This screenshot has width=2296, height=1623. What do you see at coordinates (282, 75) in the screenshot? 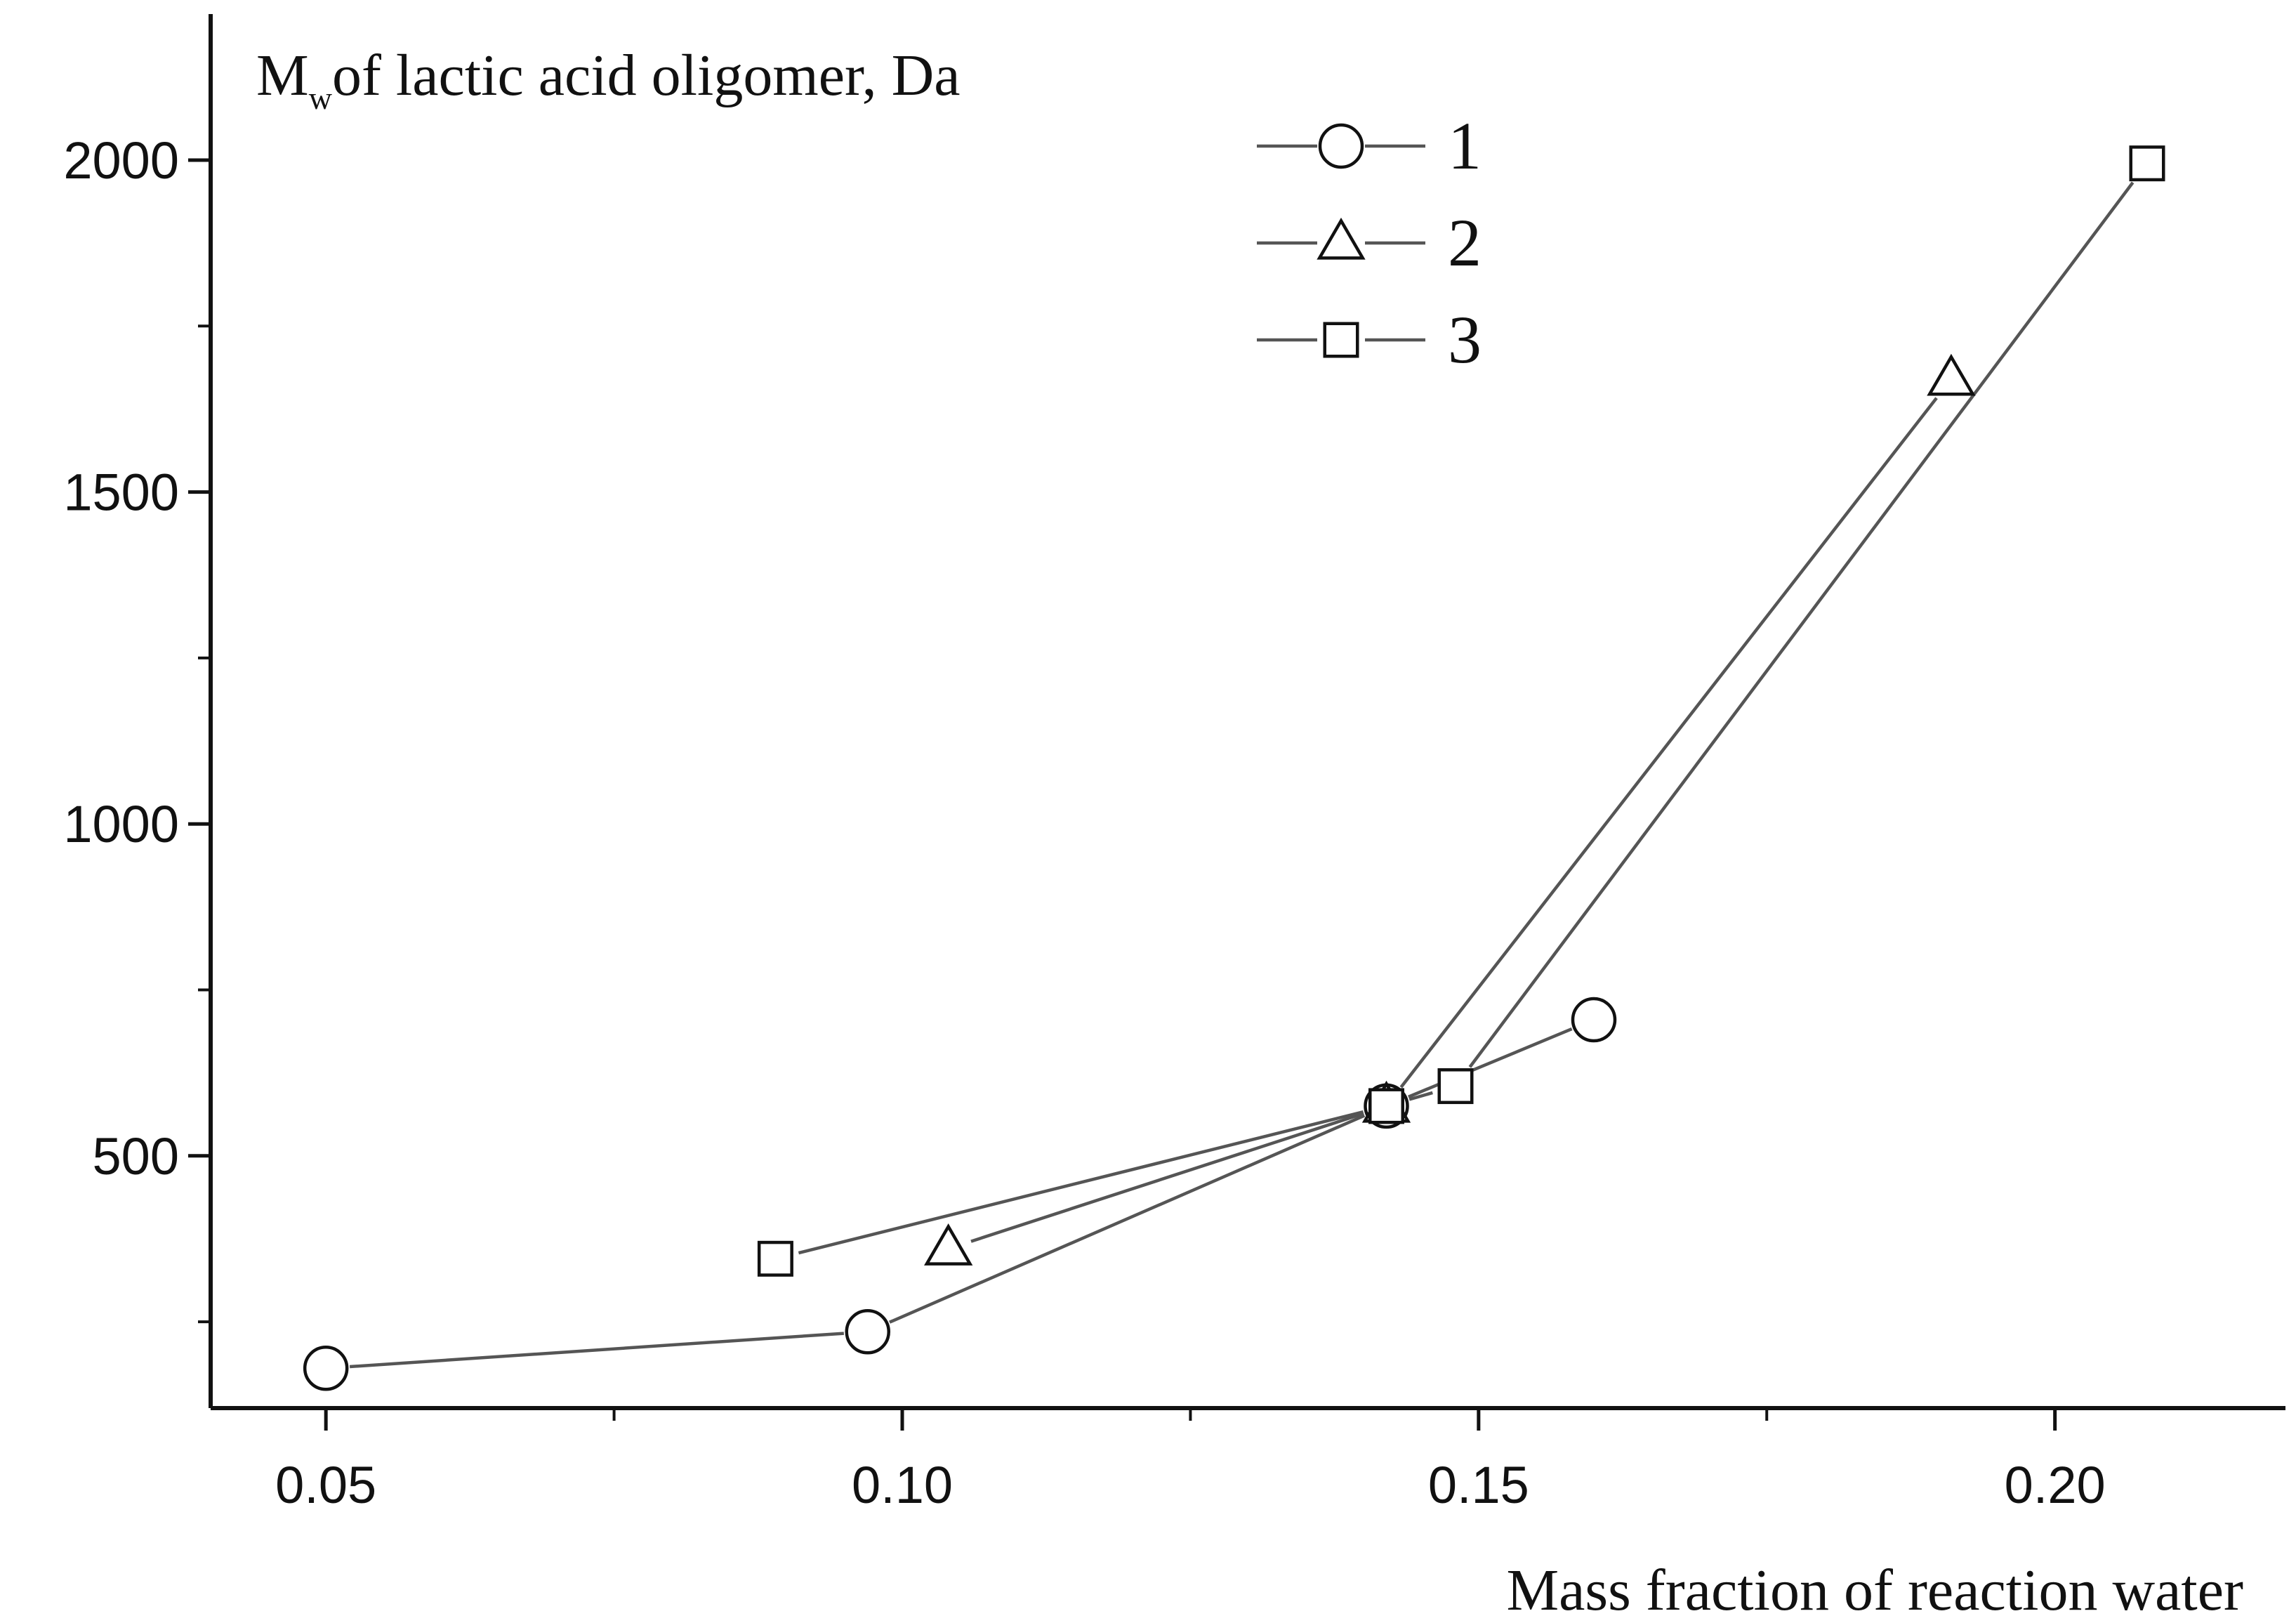
I see `y-axis-label-main: M` at bounding box center [282, 75].